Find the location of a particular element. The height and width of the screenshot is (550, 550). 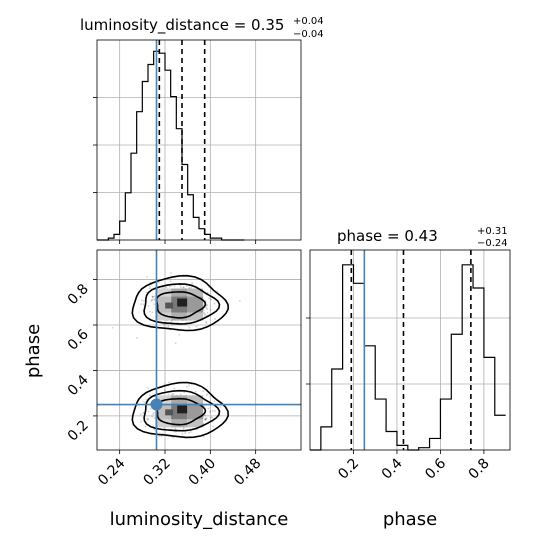

ld-hist-frame is located at coordinates (199, 140).